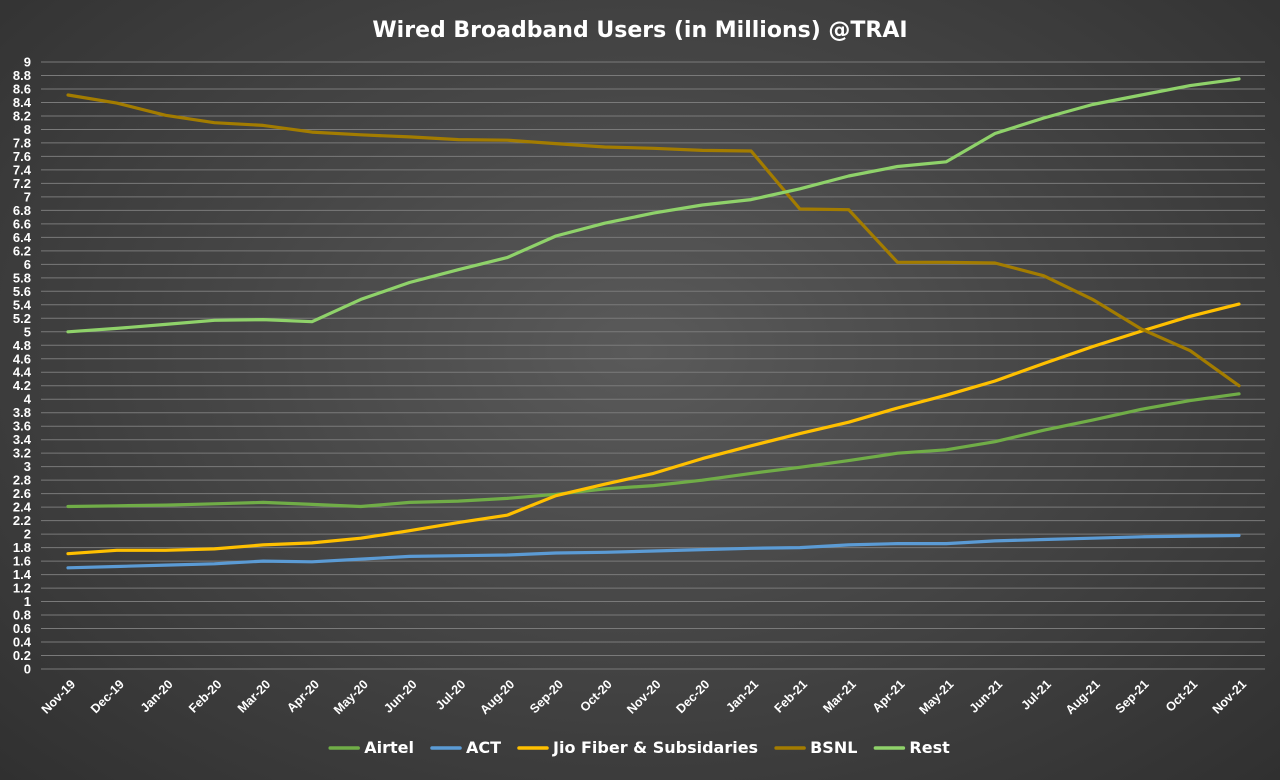 This screenshot has height=780, width=1280. What do you see at coordinates (22, 642) in the screenshot?
I see `y-tick-label: 0.4` at bounding box center [22, 642].